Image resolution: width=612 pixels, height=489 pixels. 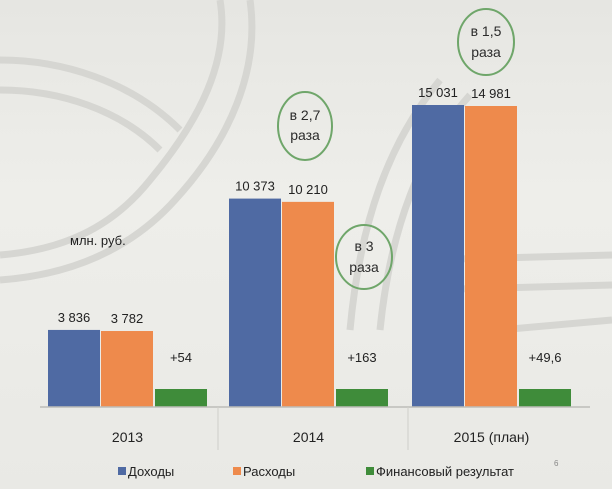 What do you see at coordinates (74, 368) in the screenshot?
I see `bar-доходы-2013` at bounding box center [74, 368].